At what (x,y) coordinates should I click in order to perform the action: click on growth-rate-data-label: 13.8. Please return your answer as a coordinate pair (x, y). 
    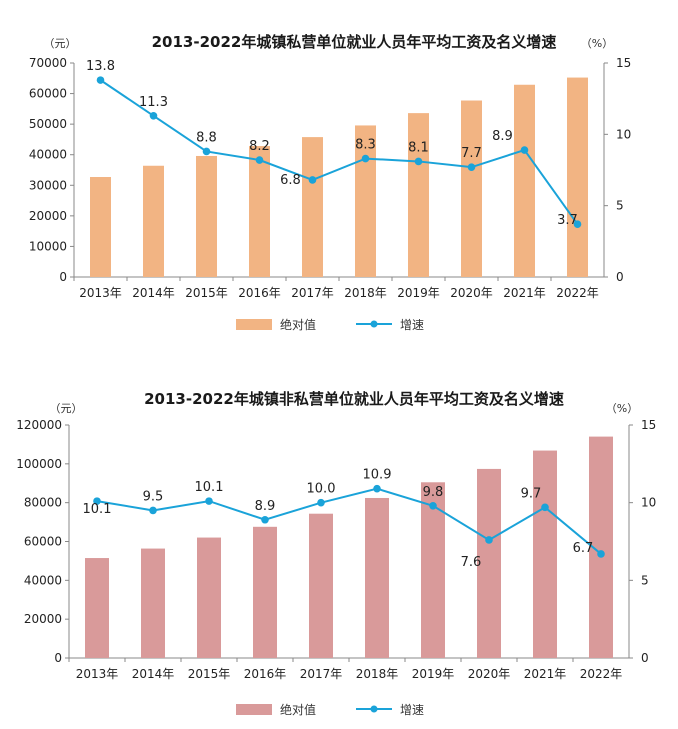
    Looking at the image, I should click on (100, 66).